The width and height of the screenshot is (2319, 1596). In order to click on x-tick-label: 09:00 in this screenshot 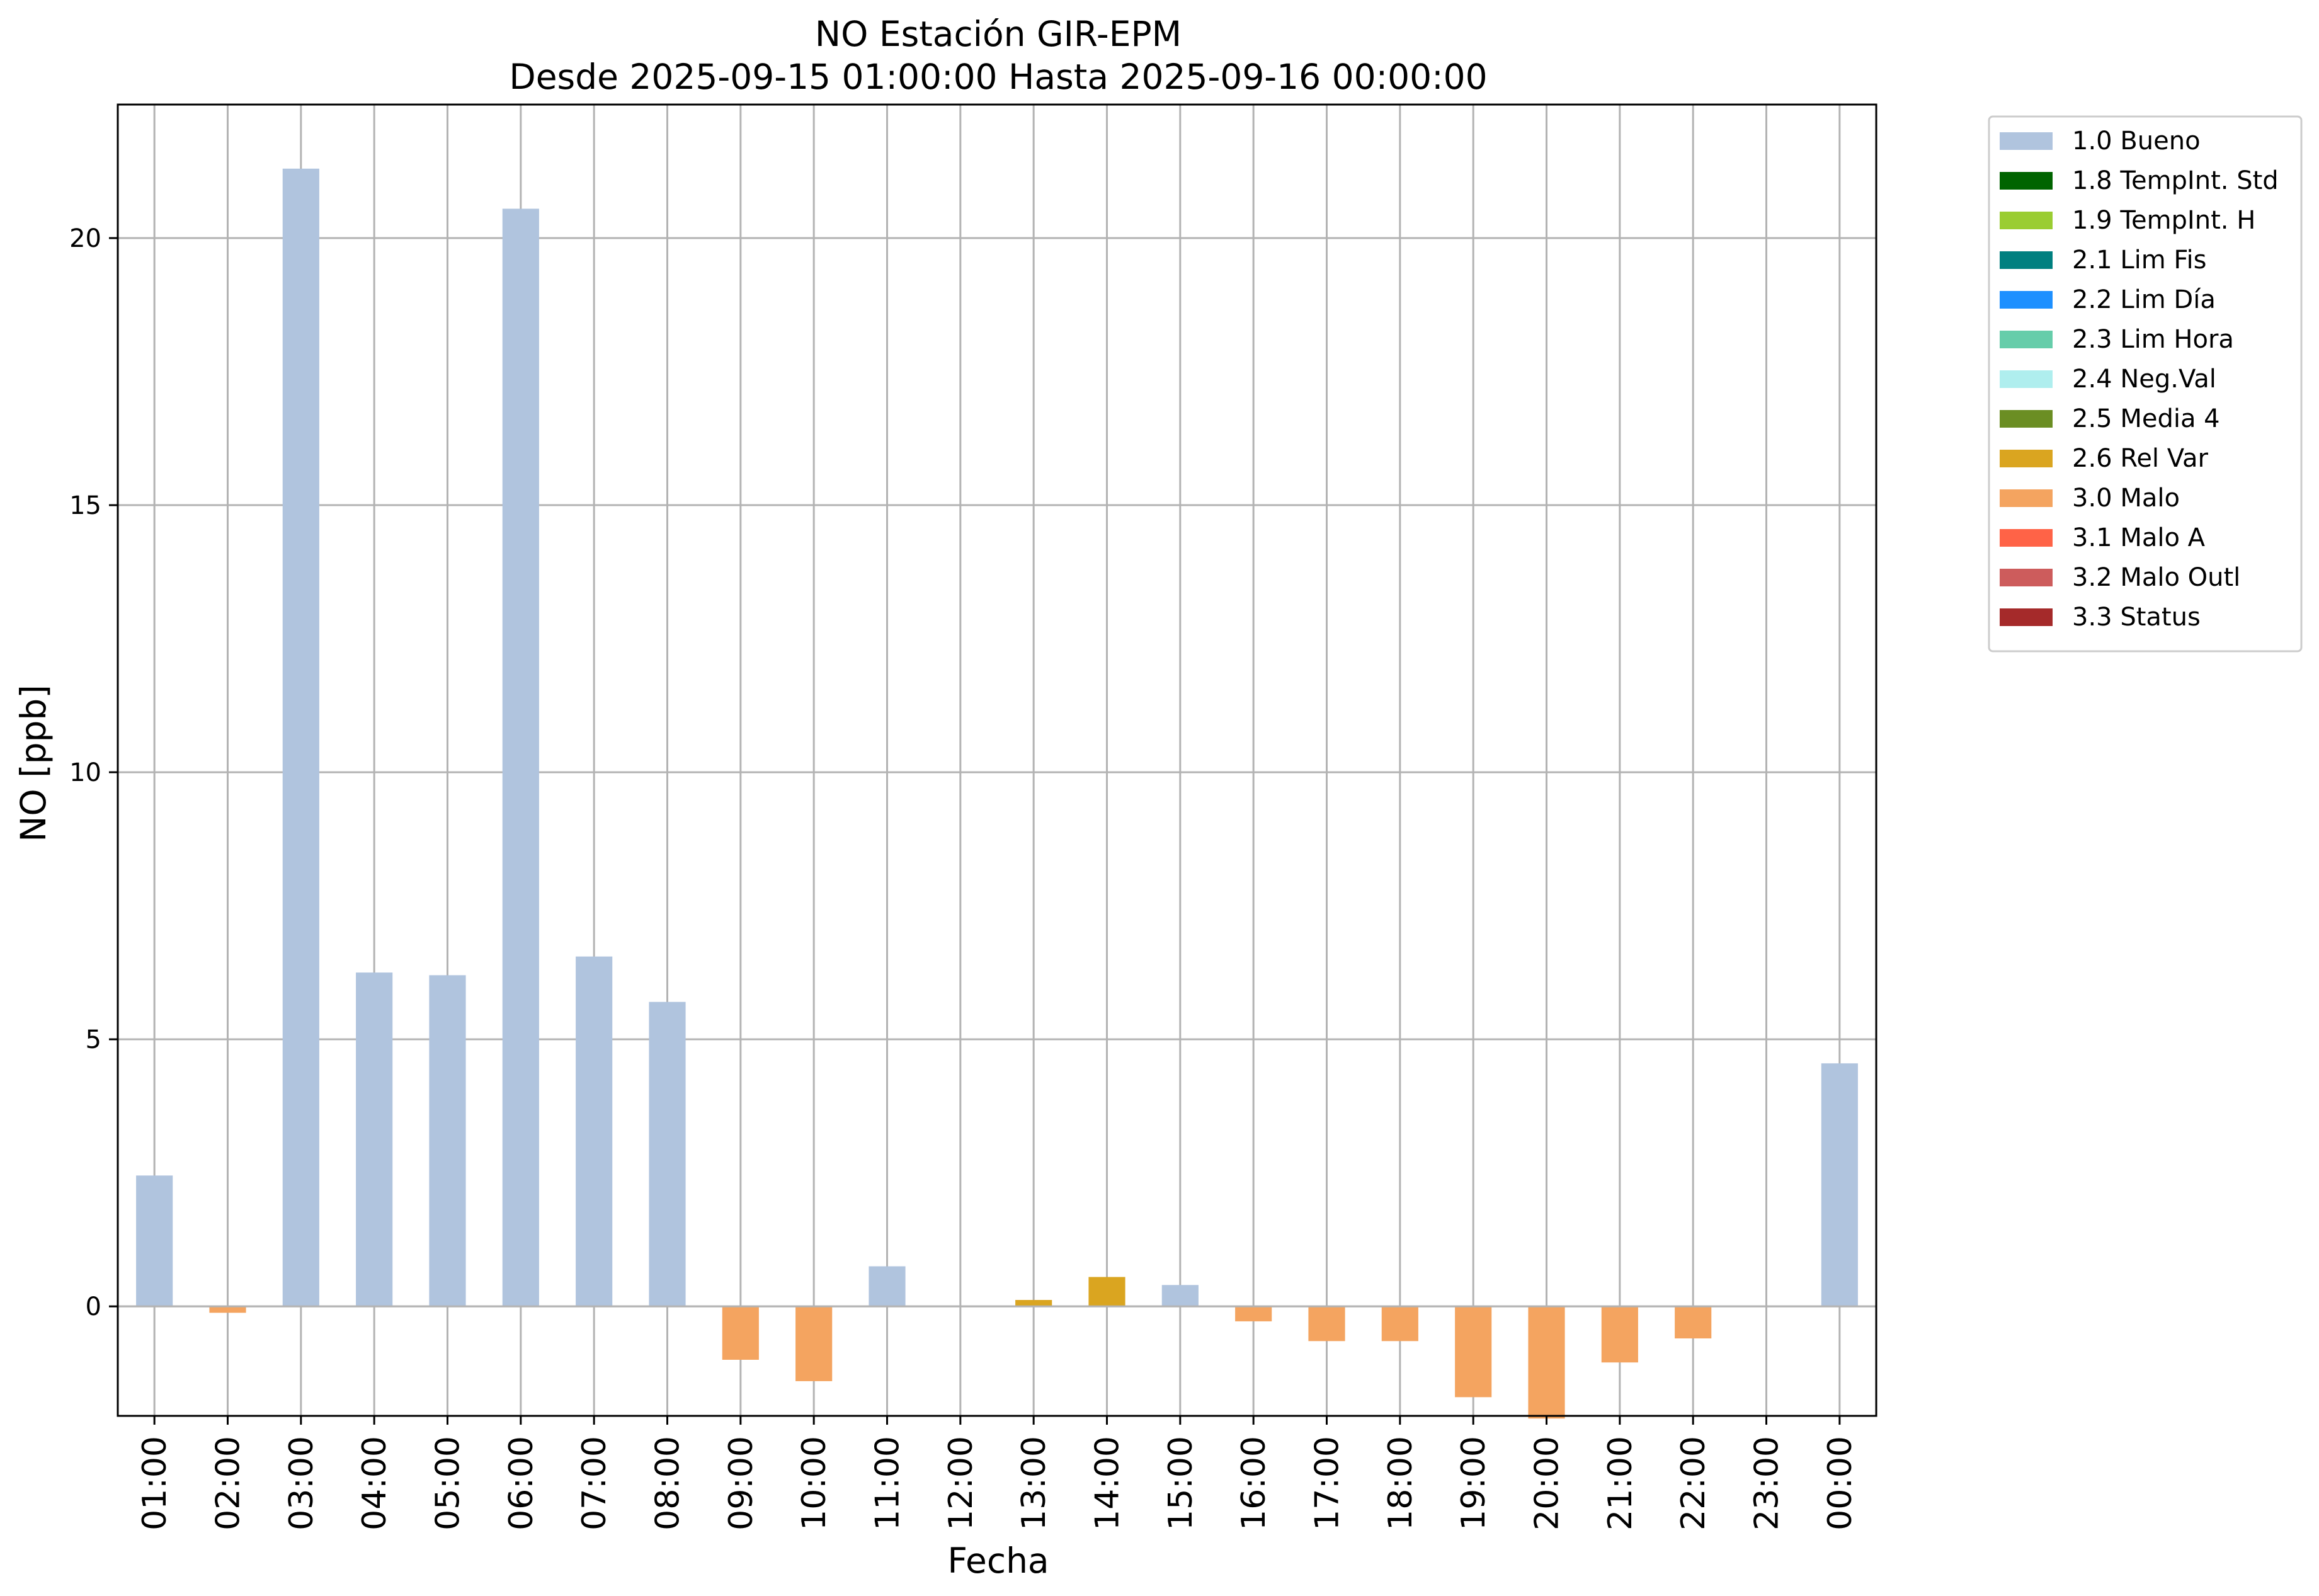, I will do `click(741, 1483)`.